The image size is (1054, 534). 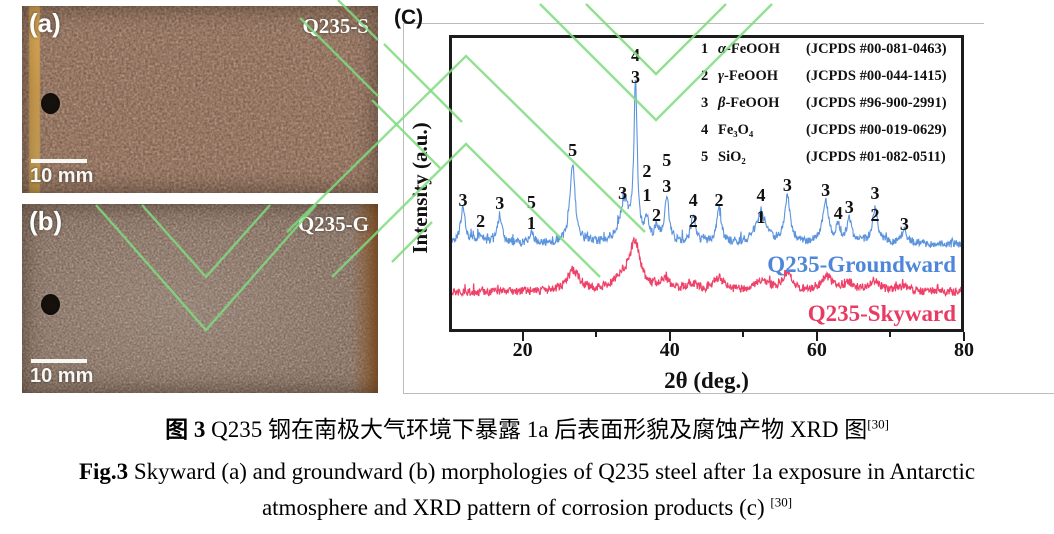 I want to click on legend-row-5: 5 SiO₂ (JCPDS #01-082-0511), so click(x=831, y=162).